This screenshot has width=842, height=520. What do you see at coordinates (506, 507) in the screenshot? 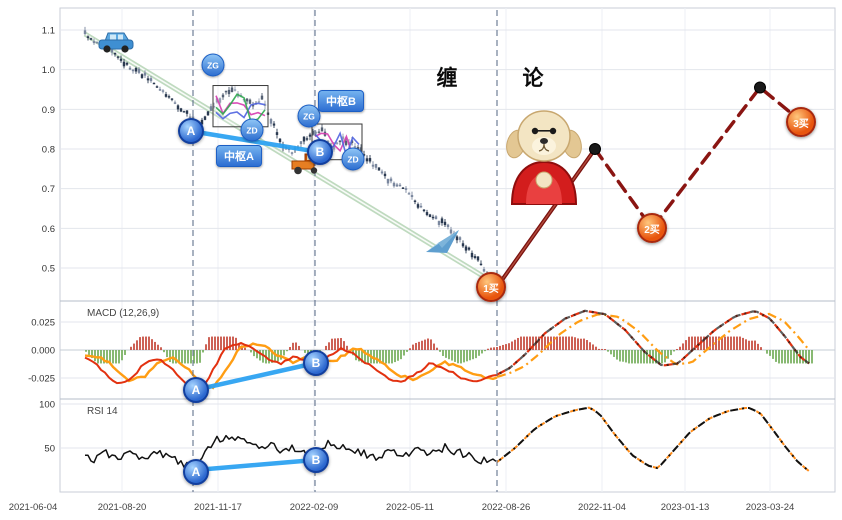
I see `x-axis-date-label: 2022-08-26` at bounding box center [506, 507].